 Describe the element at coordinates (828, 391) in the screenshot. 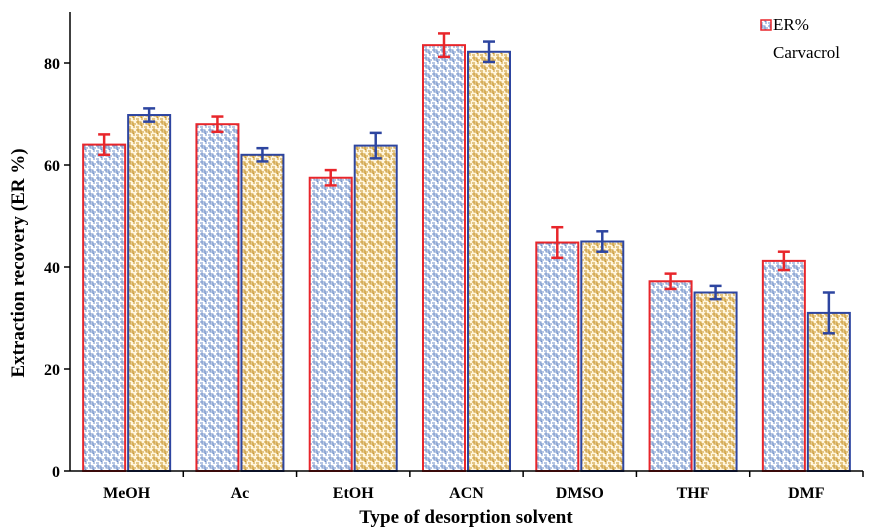

I see `bar-carvacrol-dmf` at that location.